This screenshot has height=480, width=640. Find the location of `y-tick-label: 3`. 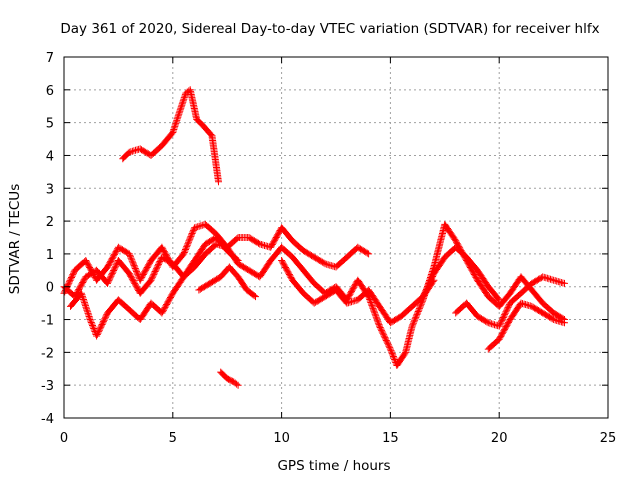

y-tick-label: 3 is located at coordinates (50, 189).